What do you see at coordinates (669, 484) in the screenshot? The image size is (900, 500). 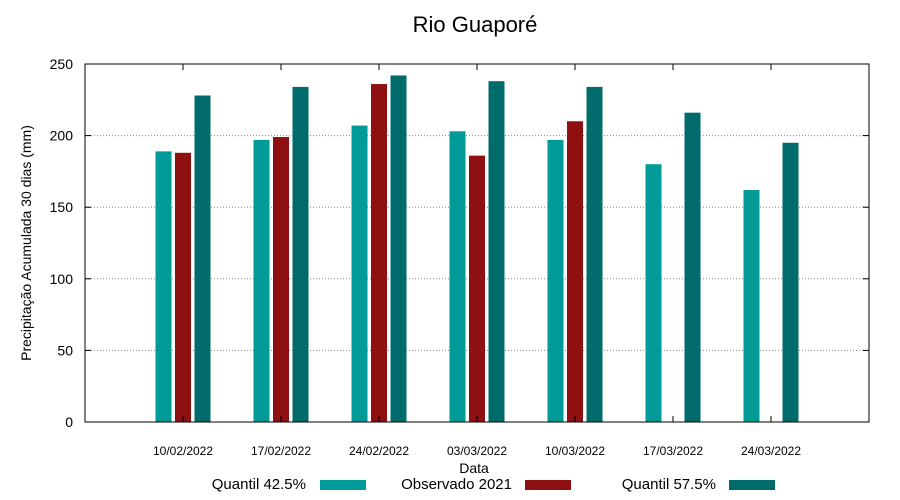 I see `legend-label: Quantil 57.5%` at bounding box center [669, 484].